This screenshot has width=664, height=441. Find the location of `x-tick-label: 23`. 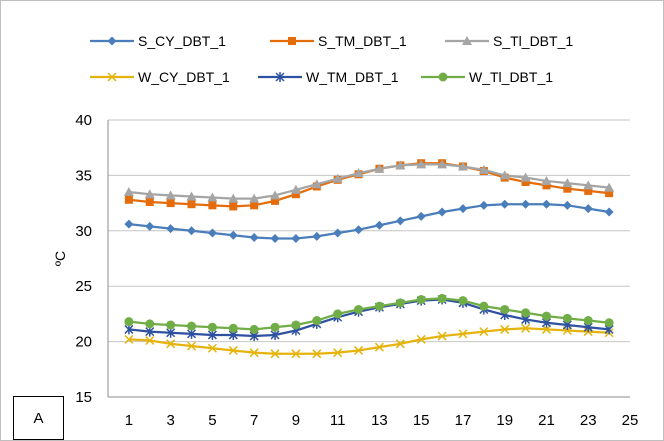

x-tick-label: 23 is located at coordinates (588, 420).